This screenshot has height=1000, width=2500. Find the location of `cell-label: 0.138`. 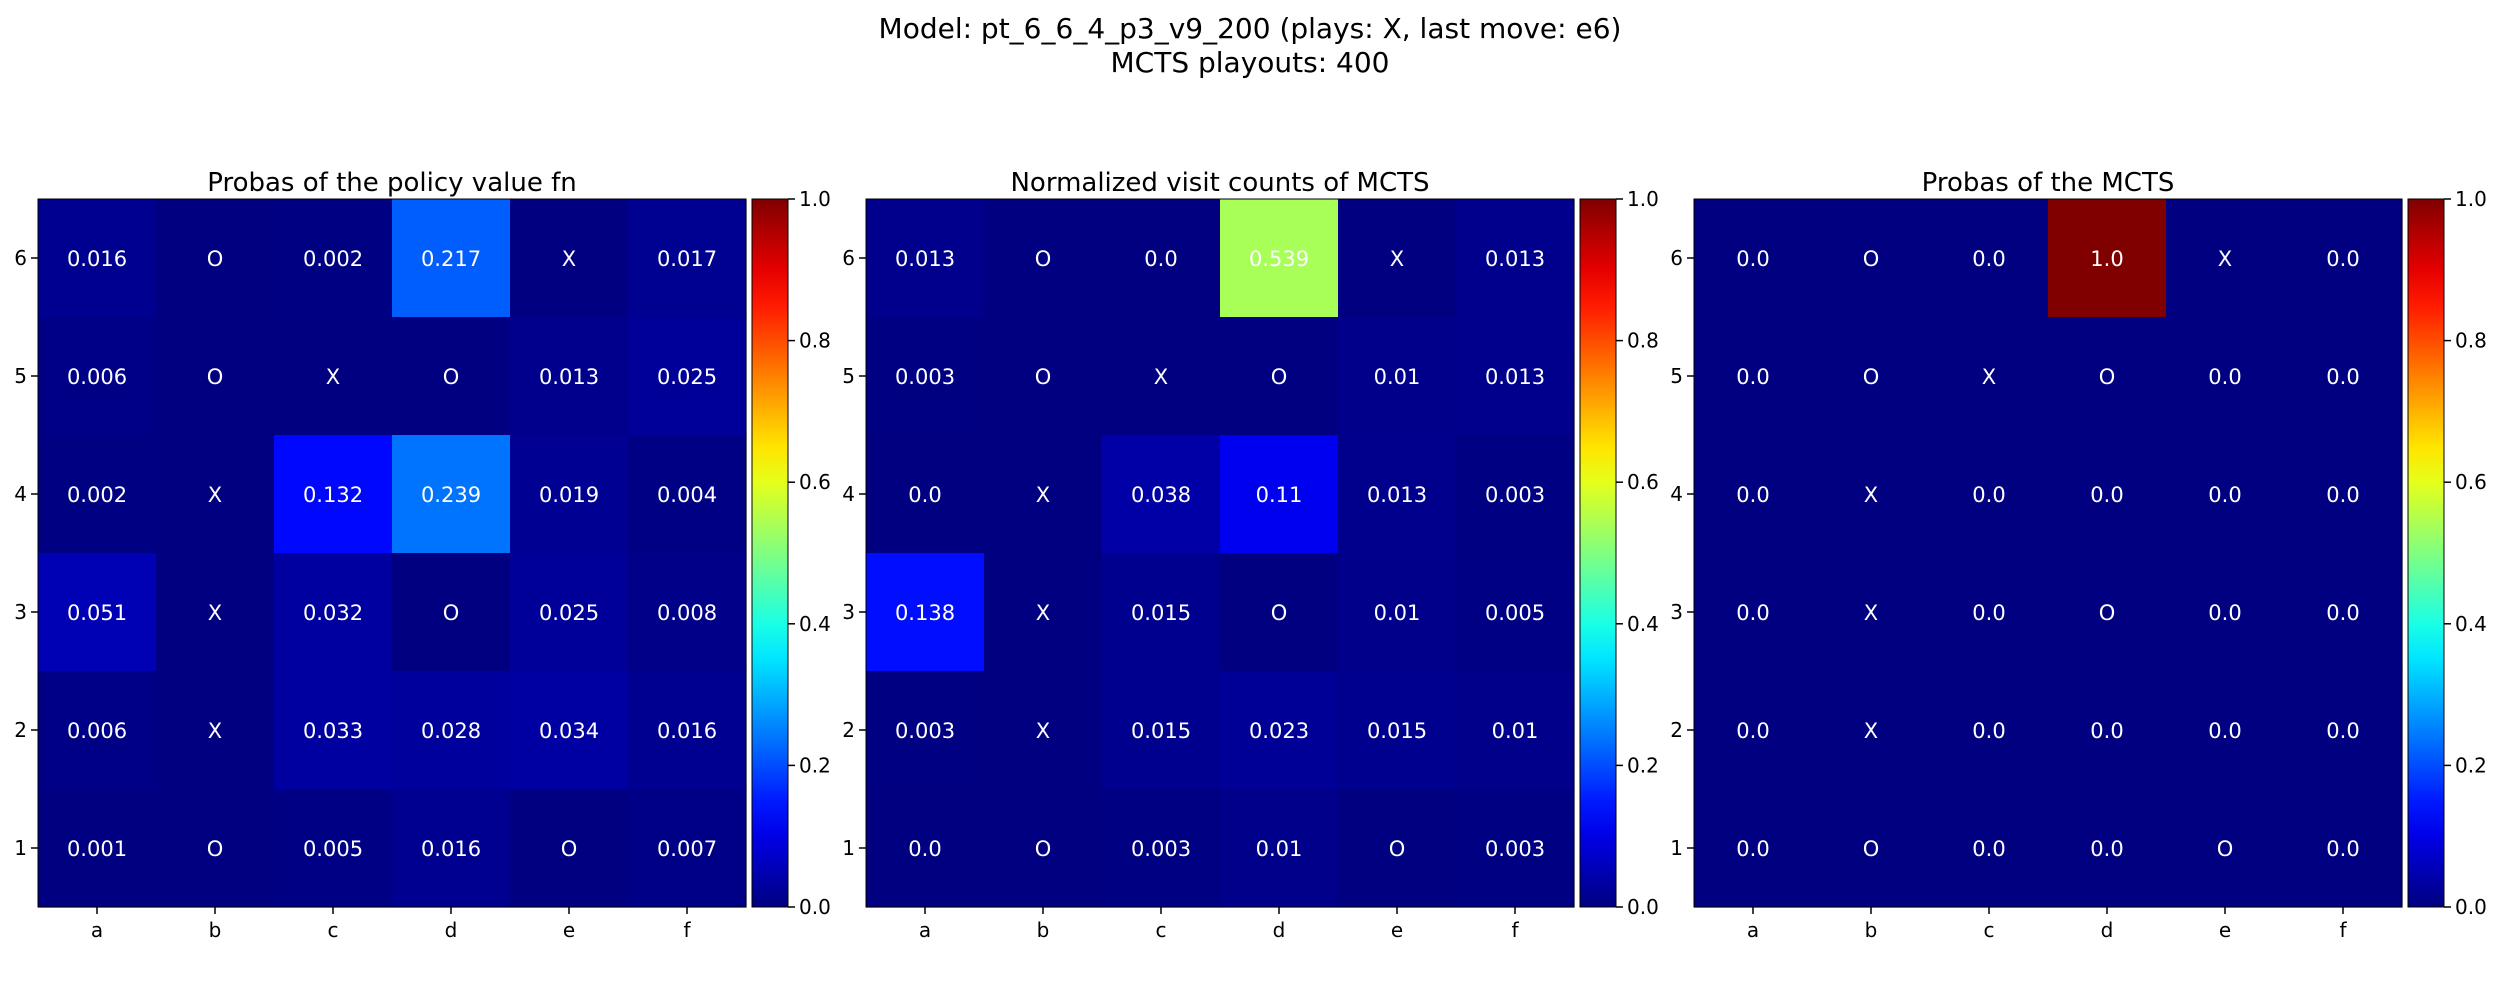

cell-label: 0.138 is located at coordinates (925, 613).